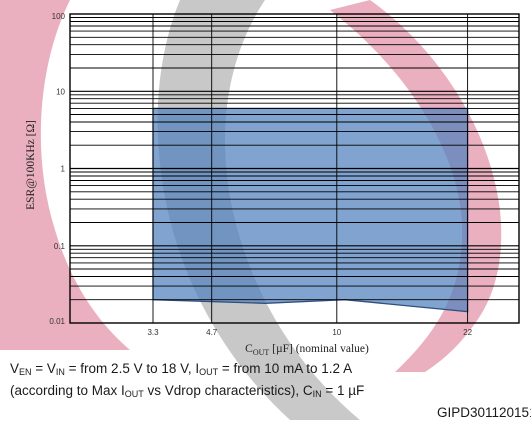  I want to click on y-tick-label: 0.1, so click(60, 246).